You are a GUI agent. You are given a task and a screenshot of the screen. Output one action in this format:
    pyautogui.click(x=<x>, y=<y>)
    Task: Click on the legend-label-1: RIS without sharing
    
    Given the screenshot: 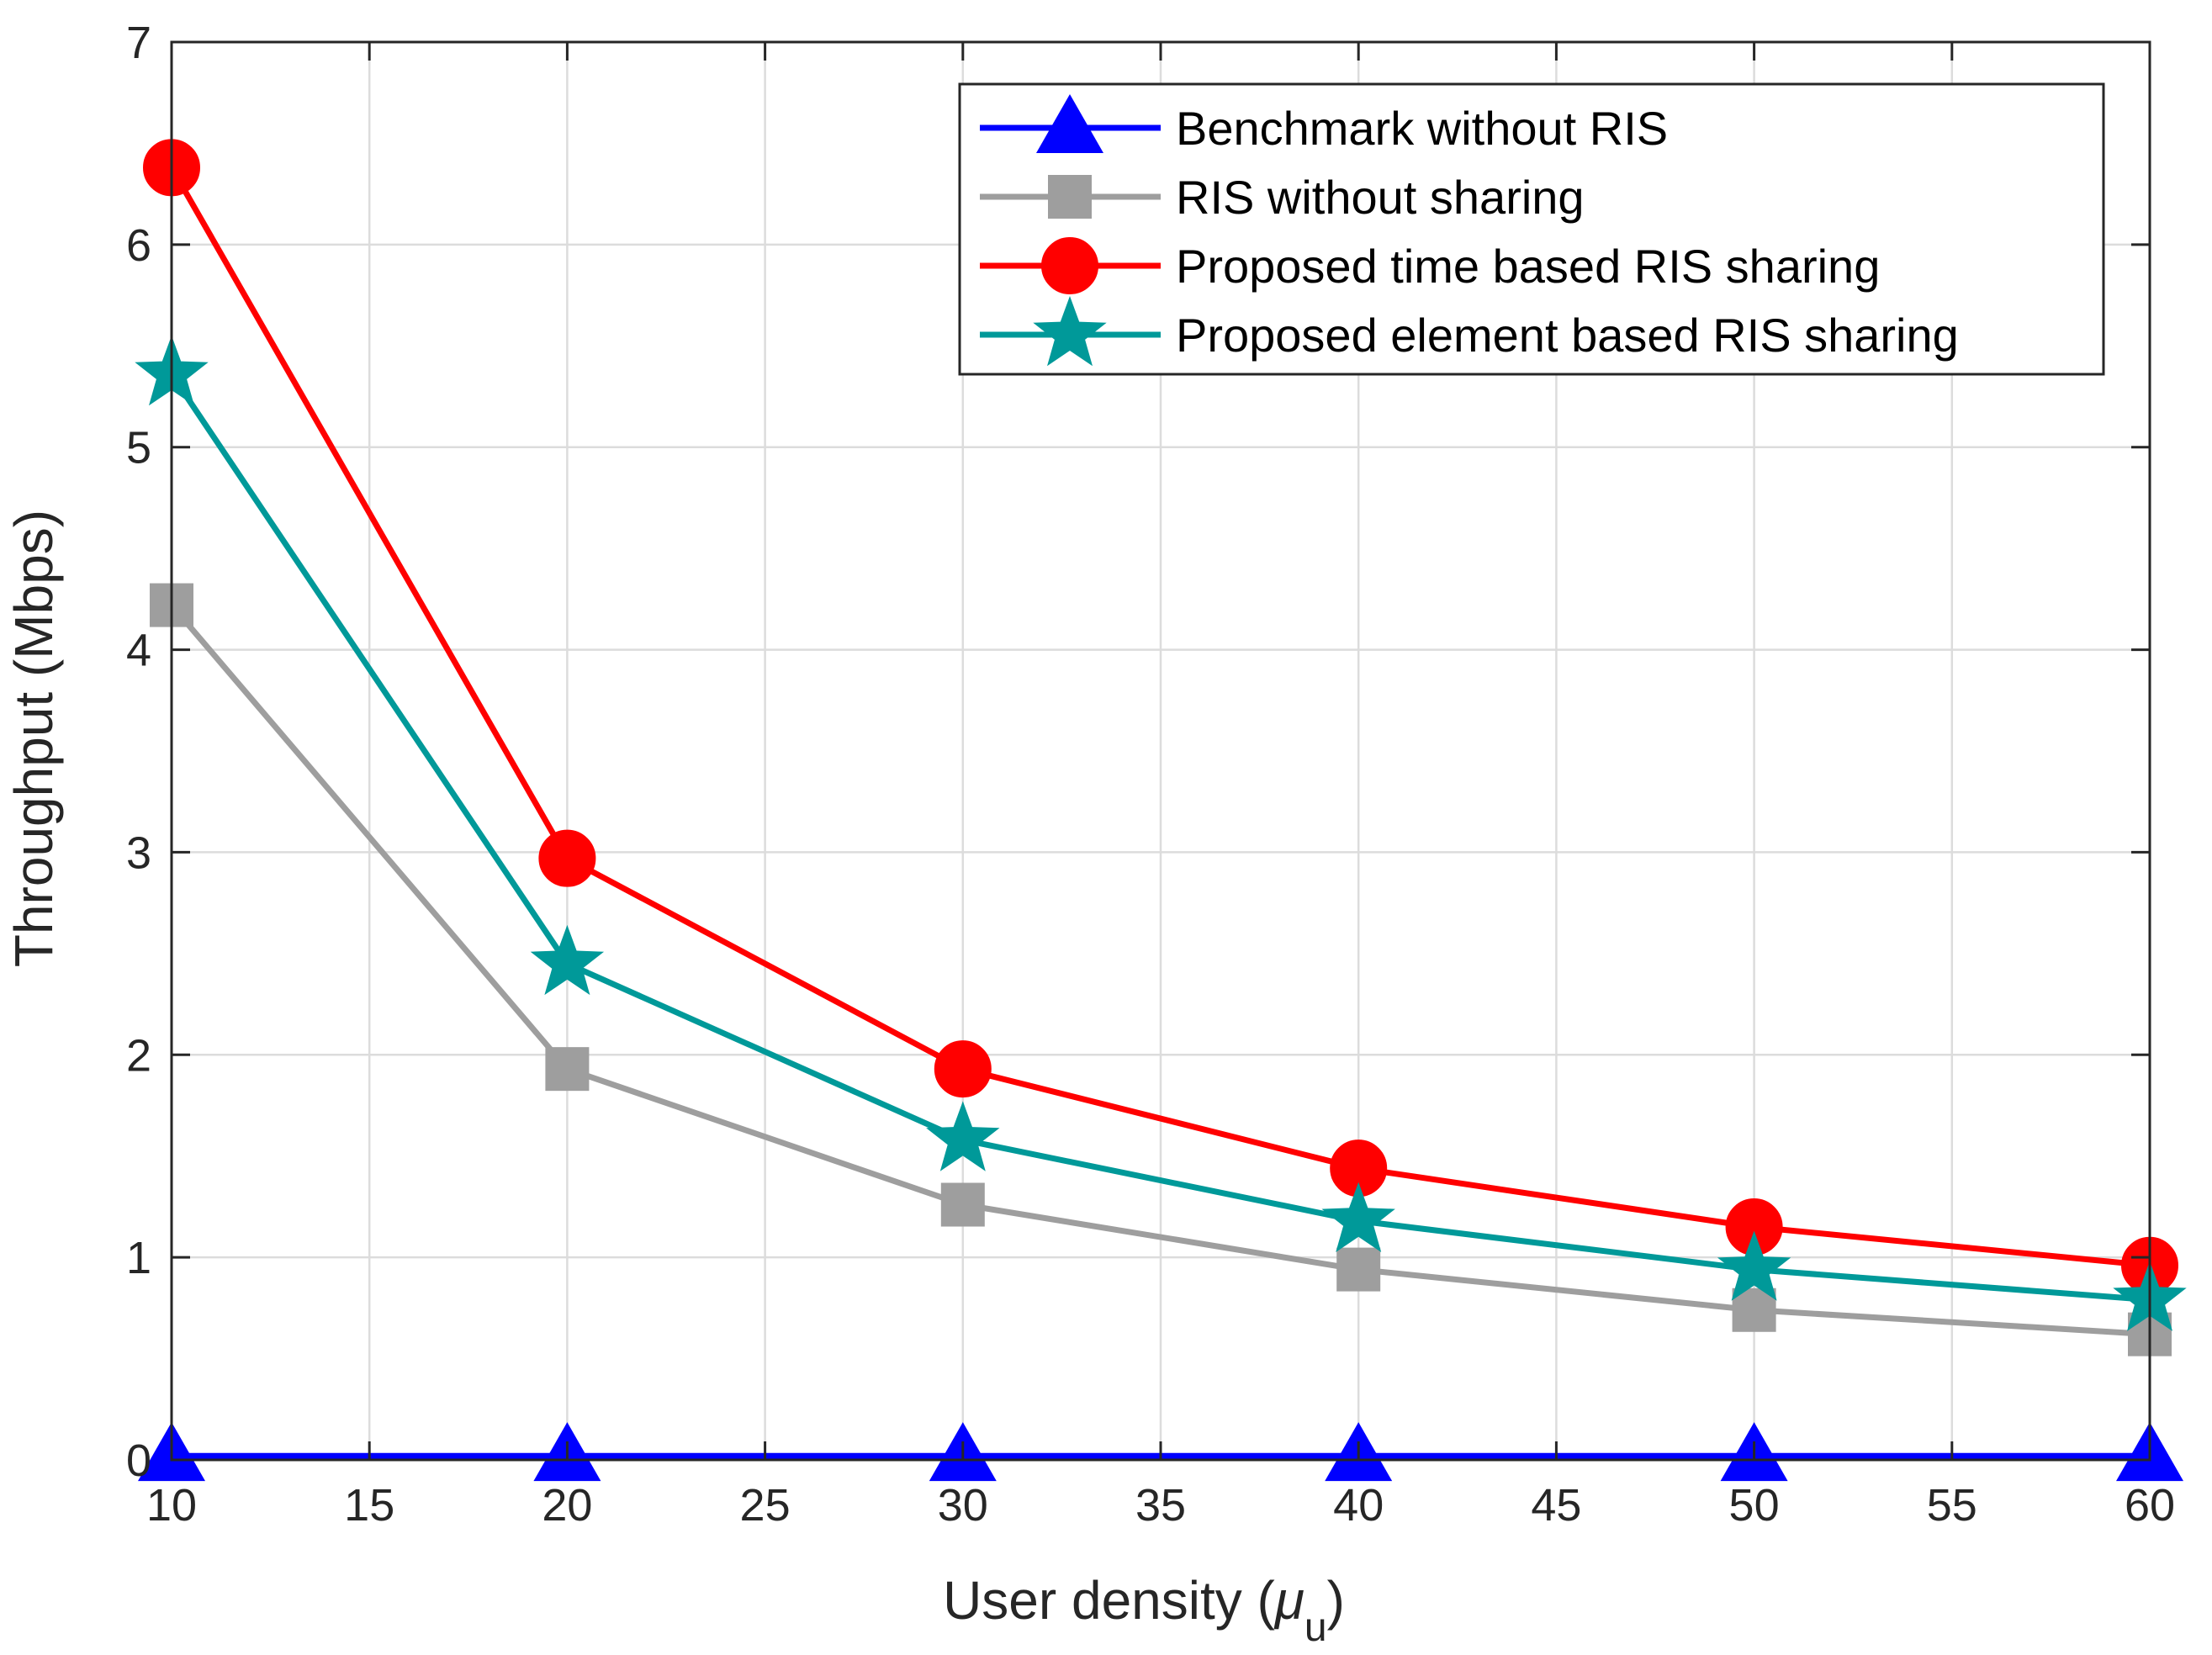 What is the action you would take?
    pyautogui.click(x=1380, y=197)
    